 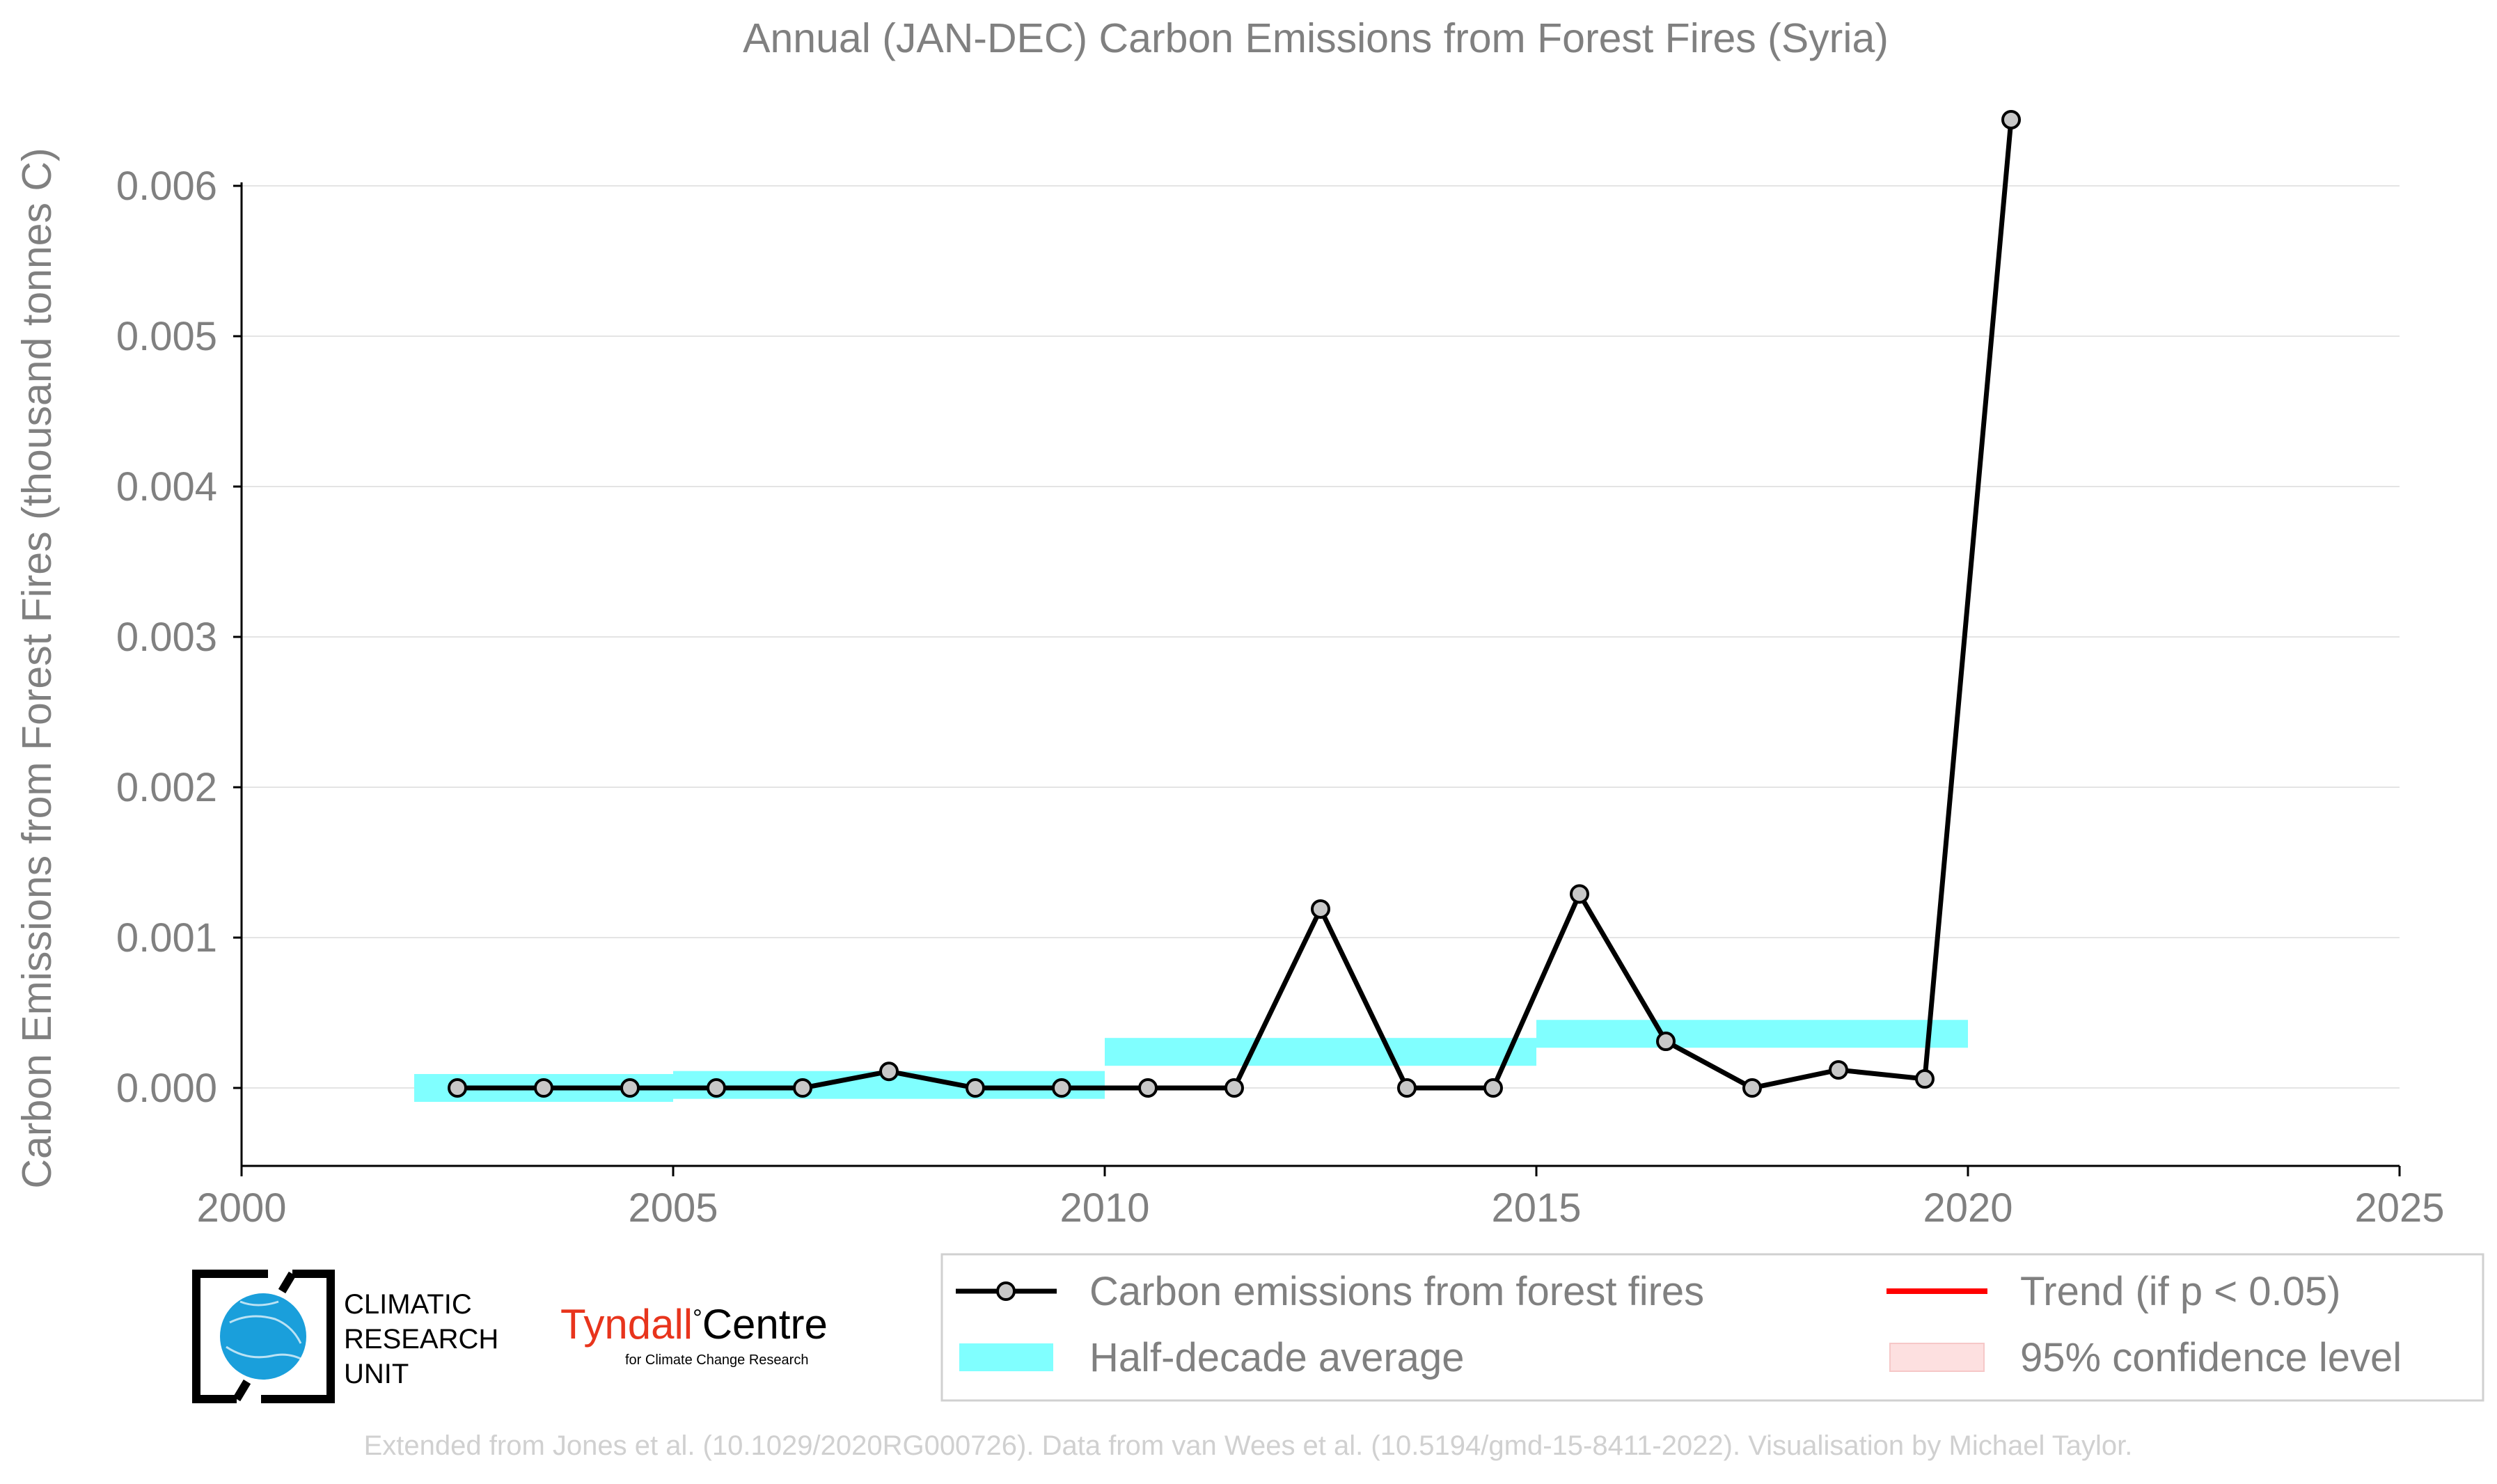 I want to click on tyndall-degree: °, so click(x=697, y=1318).